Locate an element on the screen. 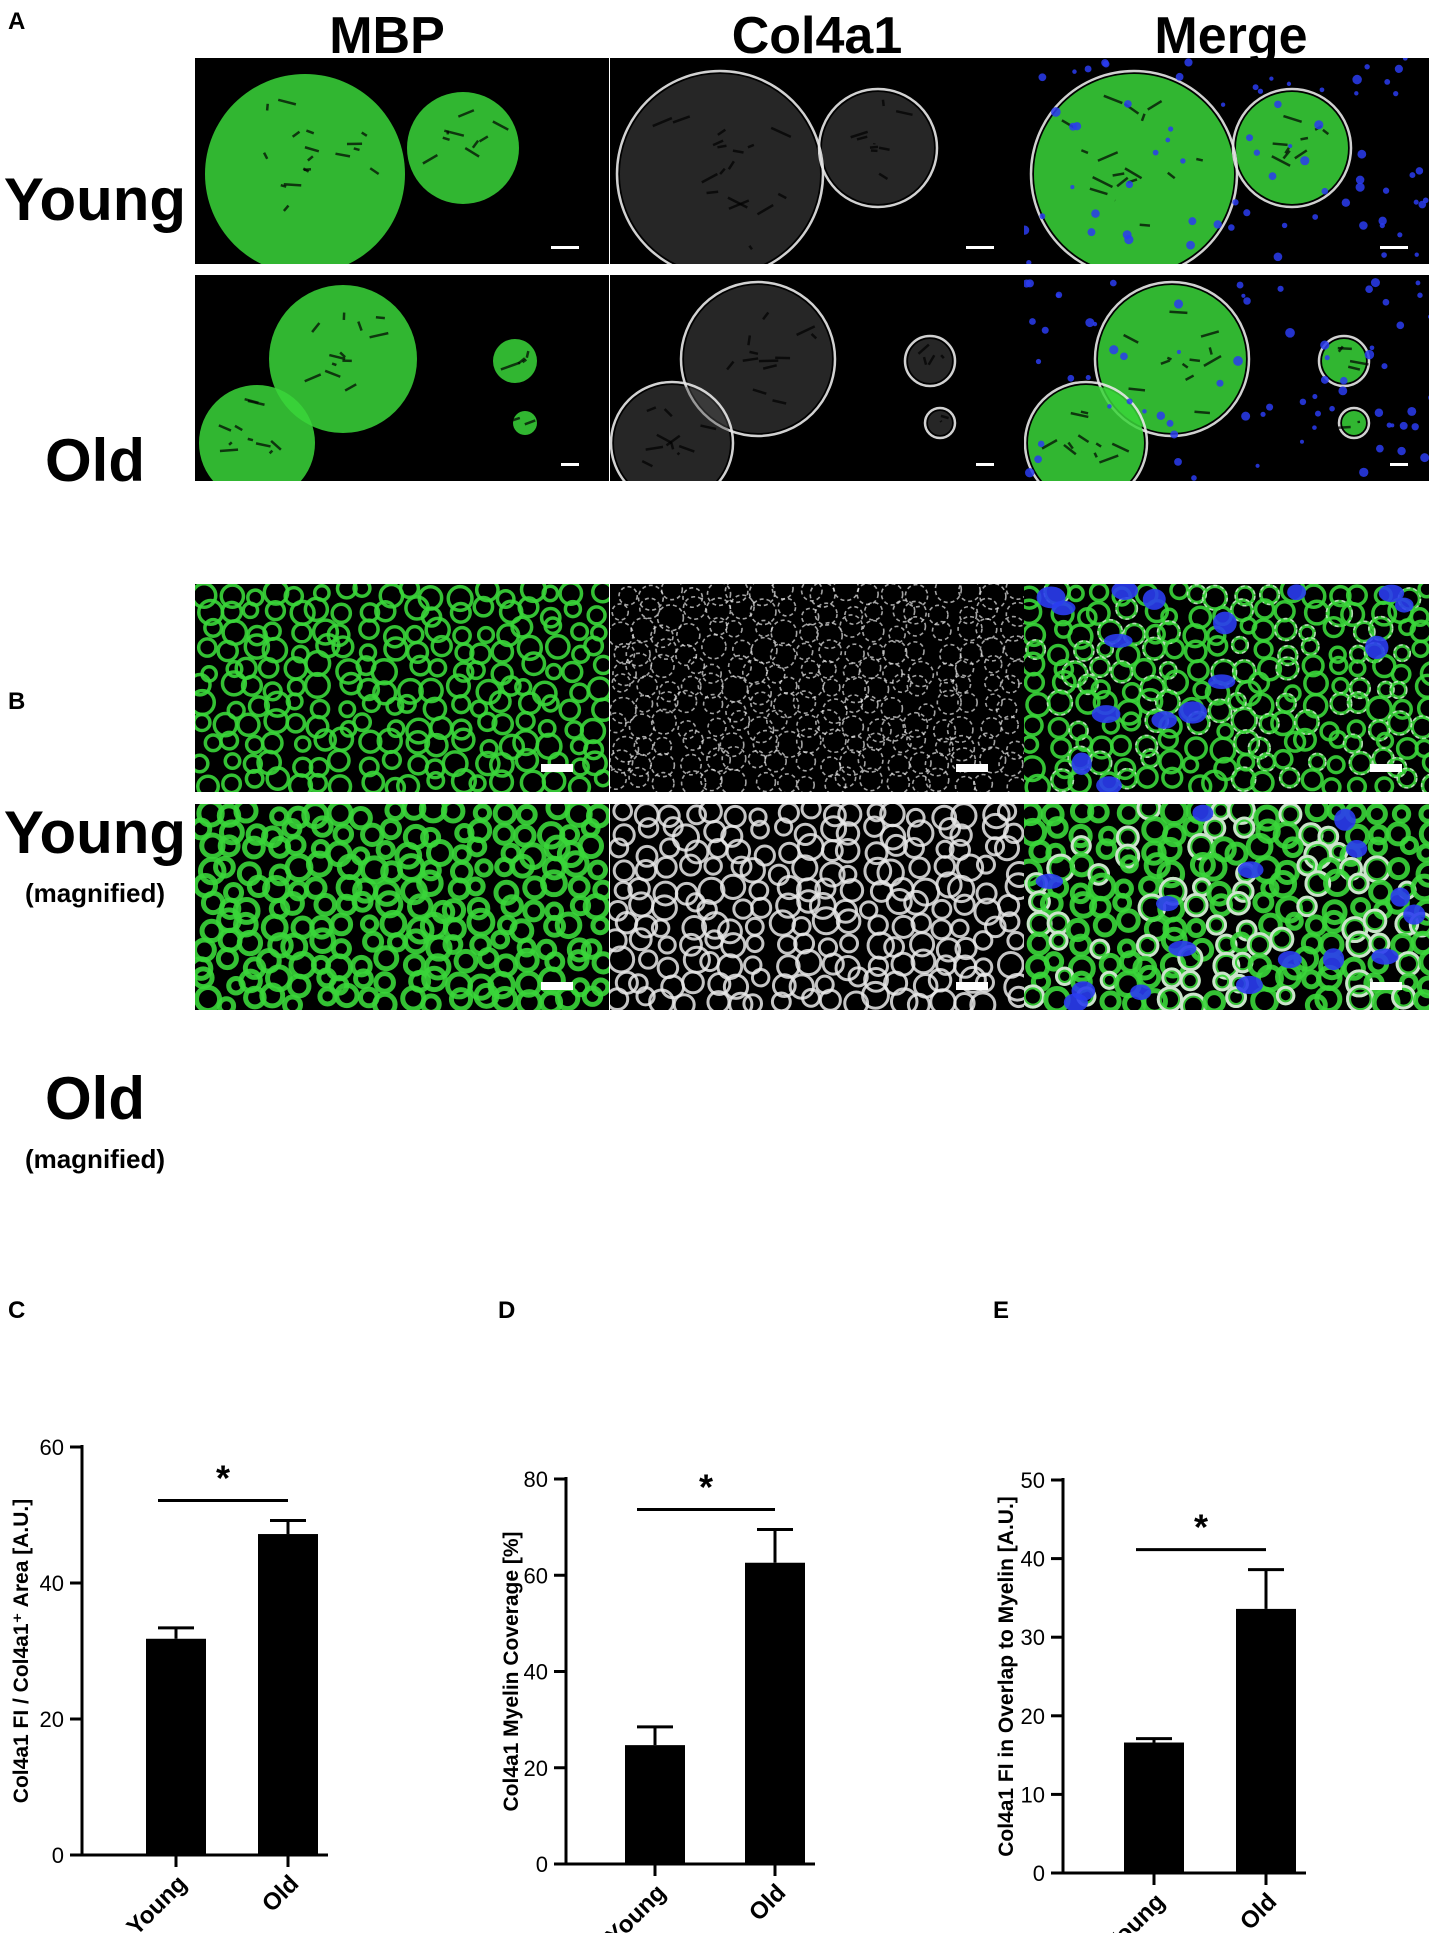  micrograph-b-young-mbp is located at coordinates (402, 688).